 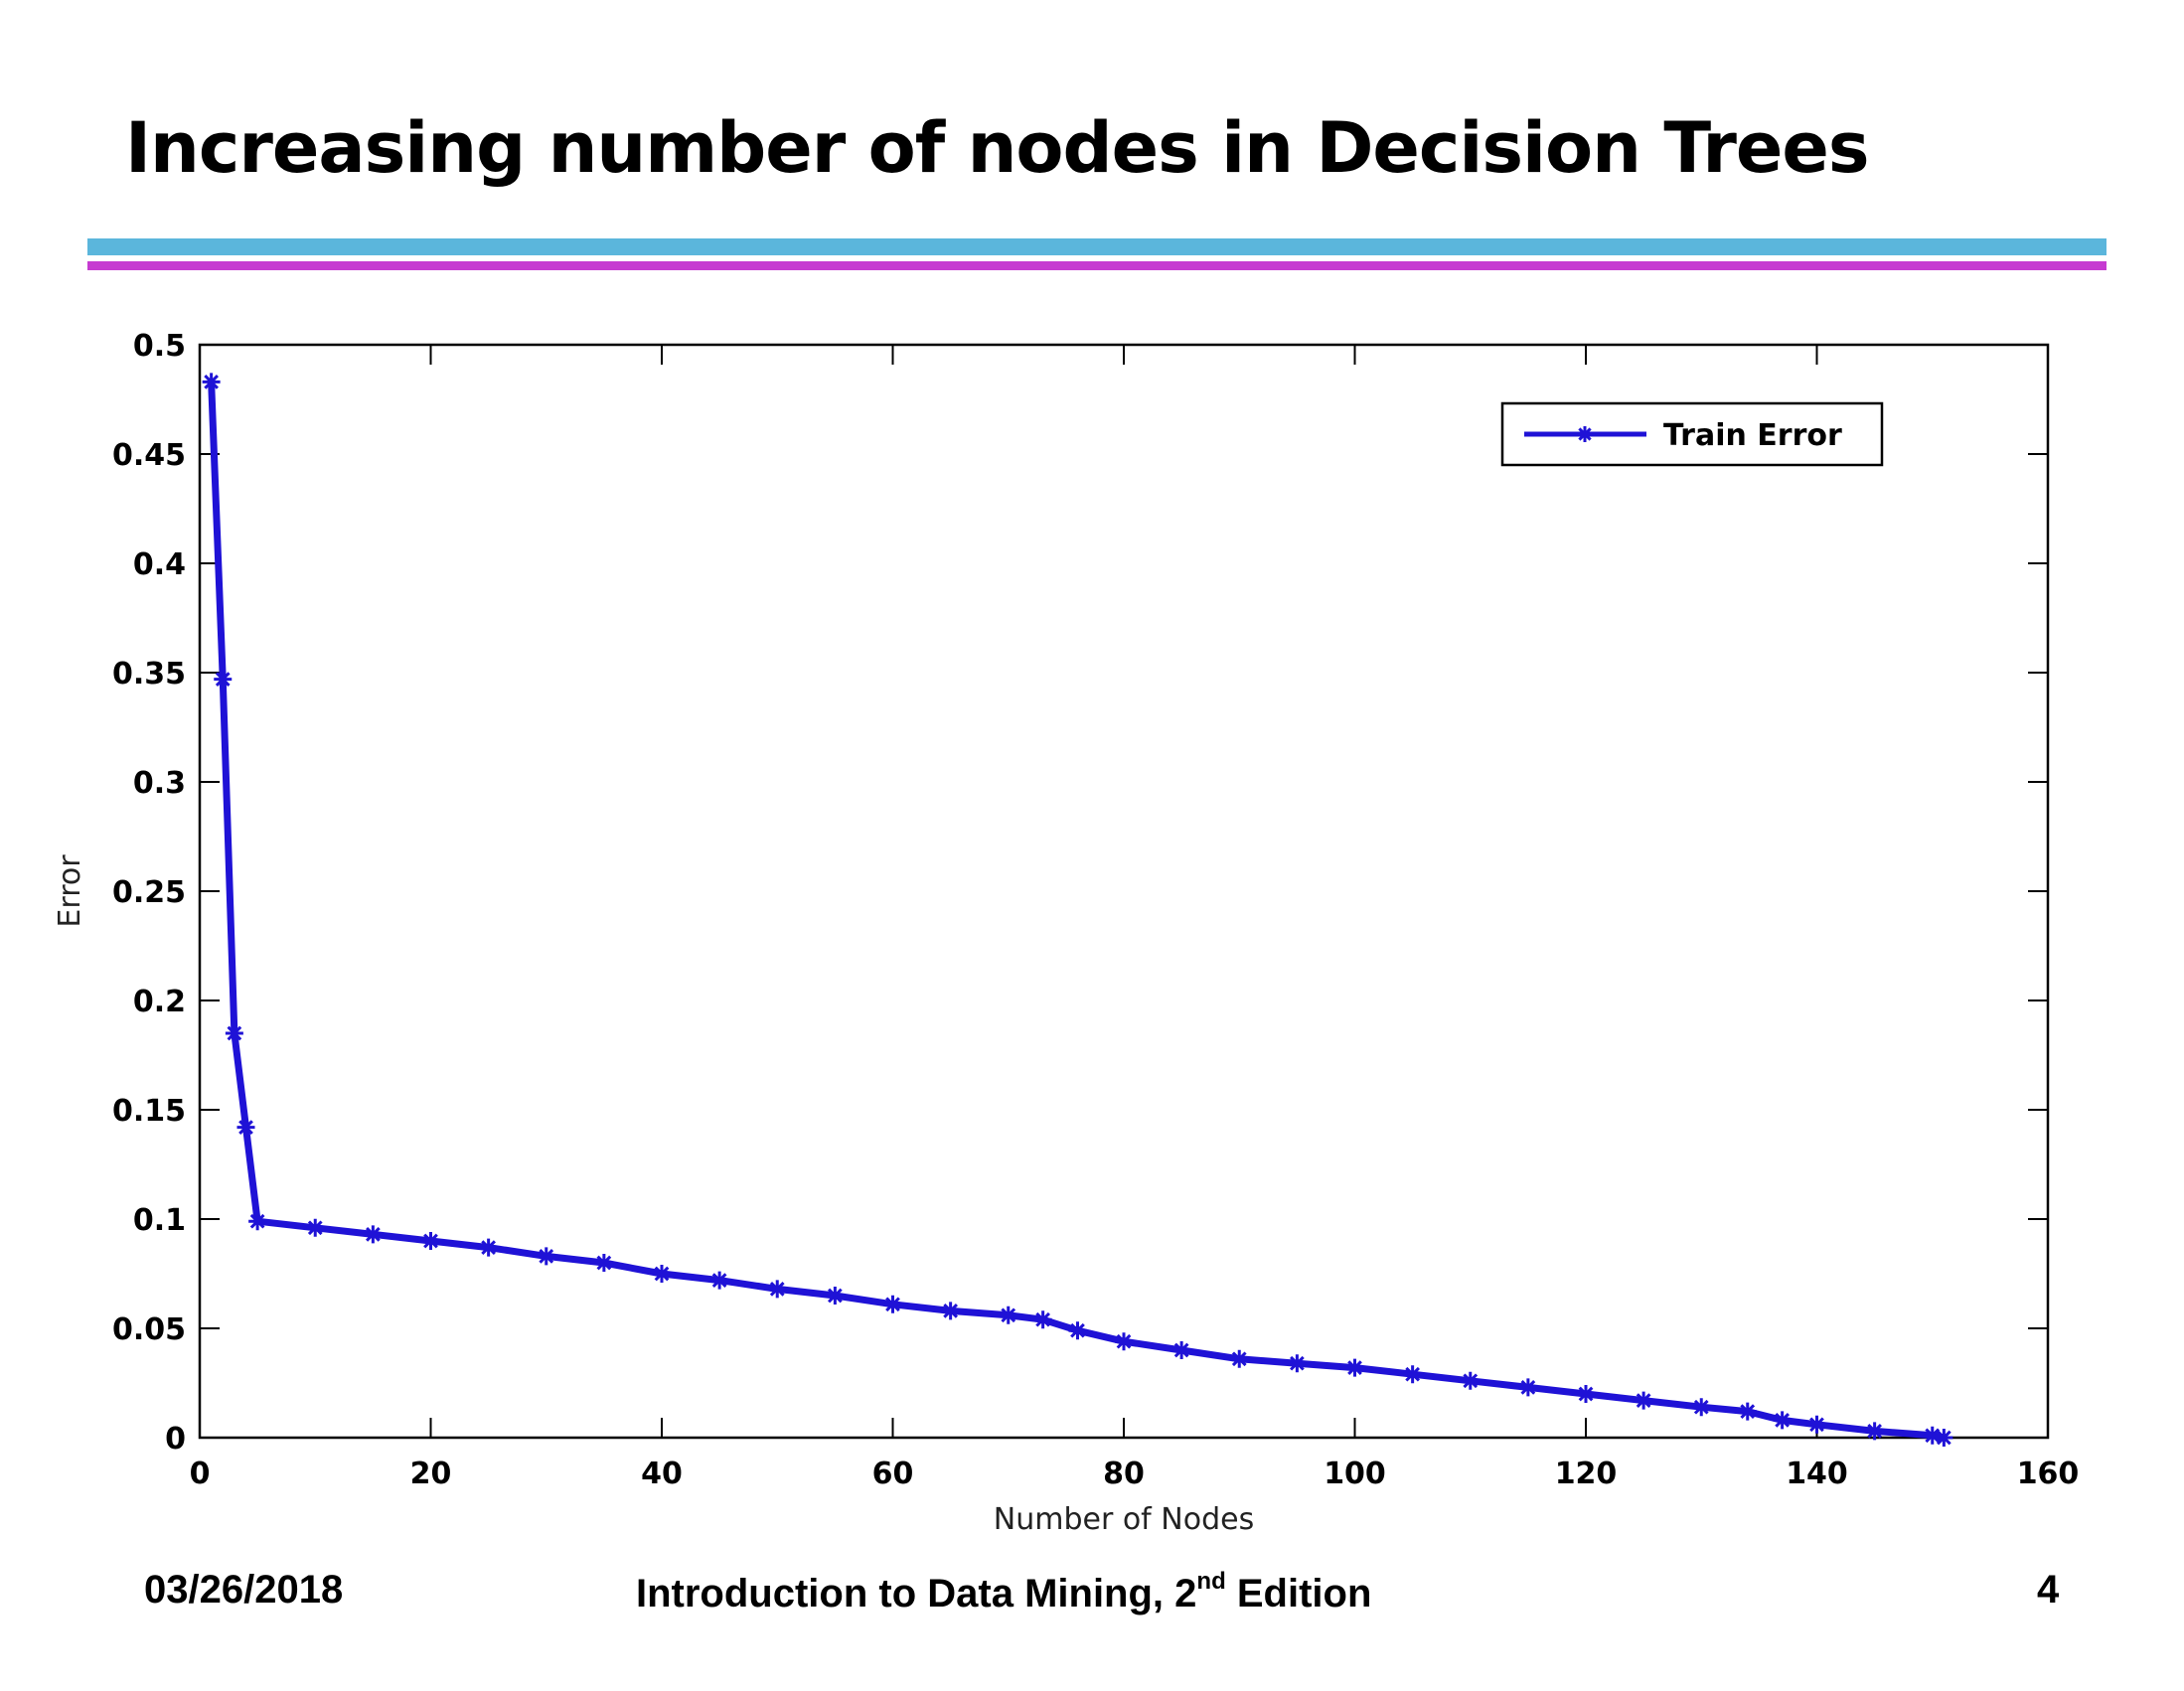 I want to click on x-tick-label: 20, so click(x=431, y=1474).